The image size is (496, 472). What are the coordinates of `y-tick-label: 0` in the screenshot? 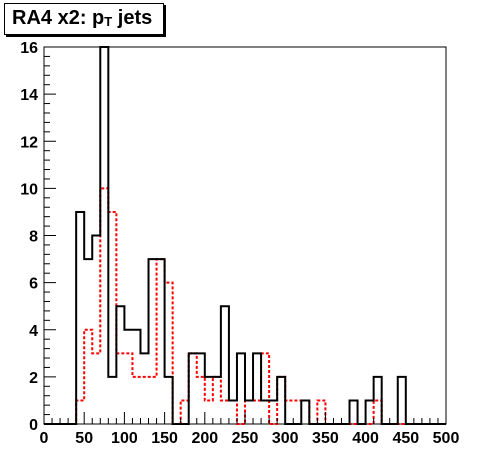 It's located at (33, 425).